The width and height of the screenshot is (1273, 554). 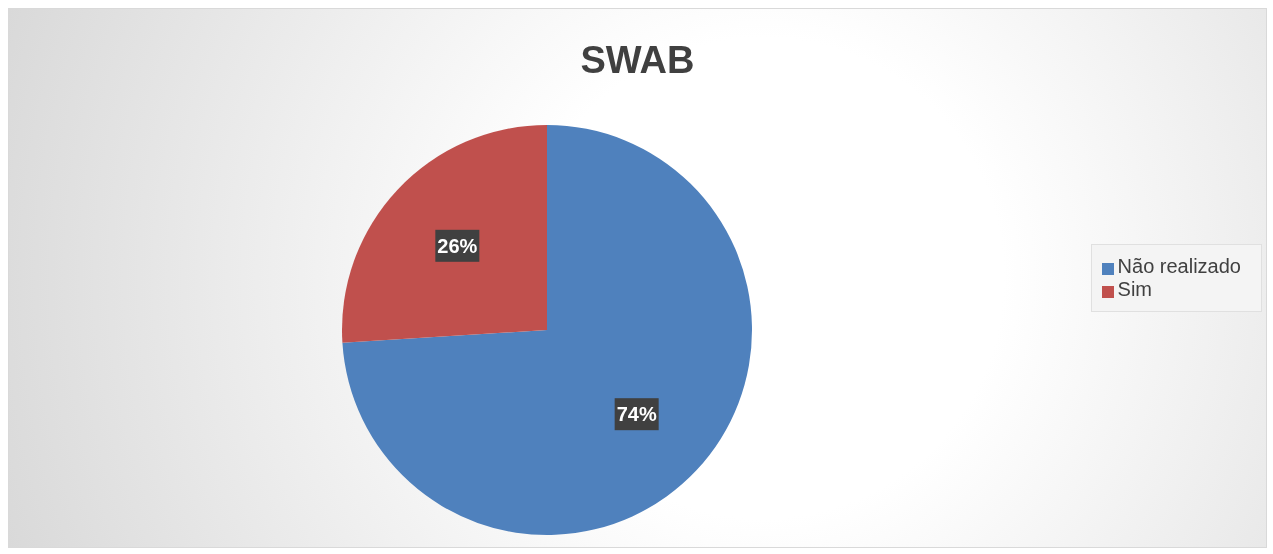 What do you see at coordinates (636, 414) in the screenshot?
I see `data-label: 74%` at bounding box center [636, 414].